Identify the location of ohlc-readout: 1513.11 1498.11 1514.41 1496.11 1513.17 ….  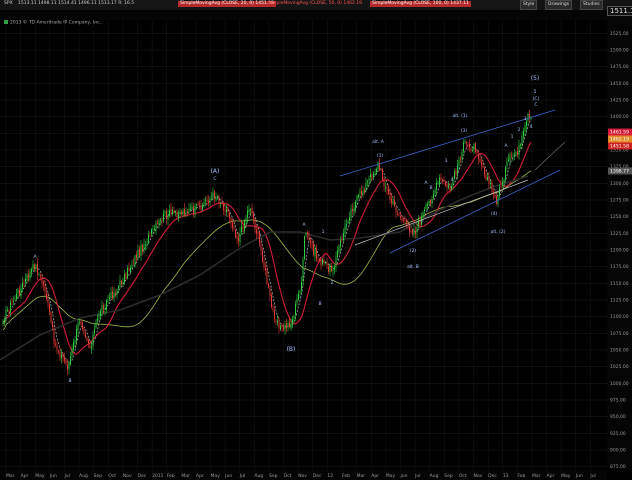
(76, 3).